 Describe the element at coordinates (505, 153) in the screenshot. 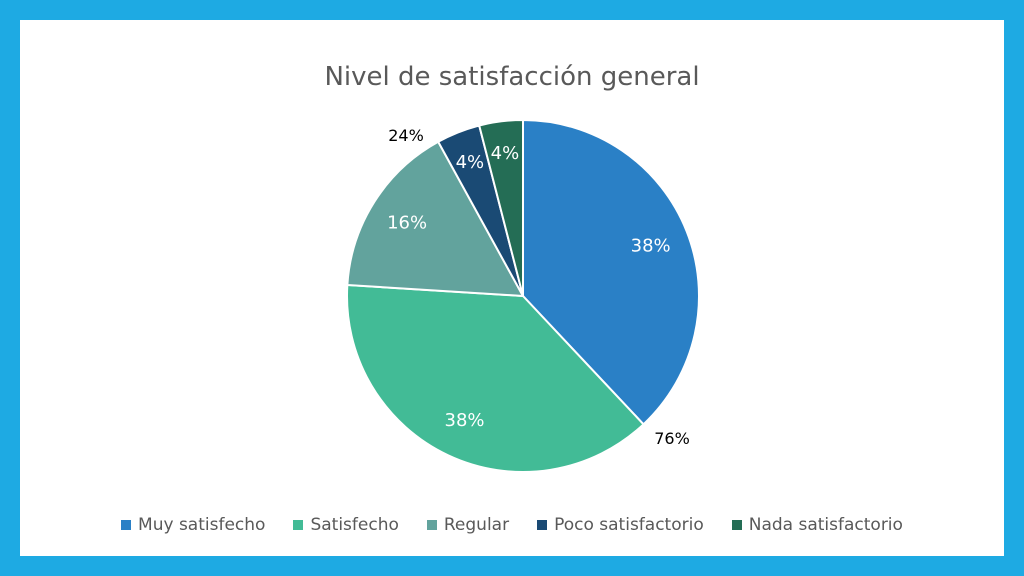

I see `slice-data-label-4: 4%` at that location.